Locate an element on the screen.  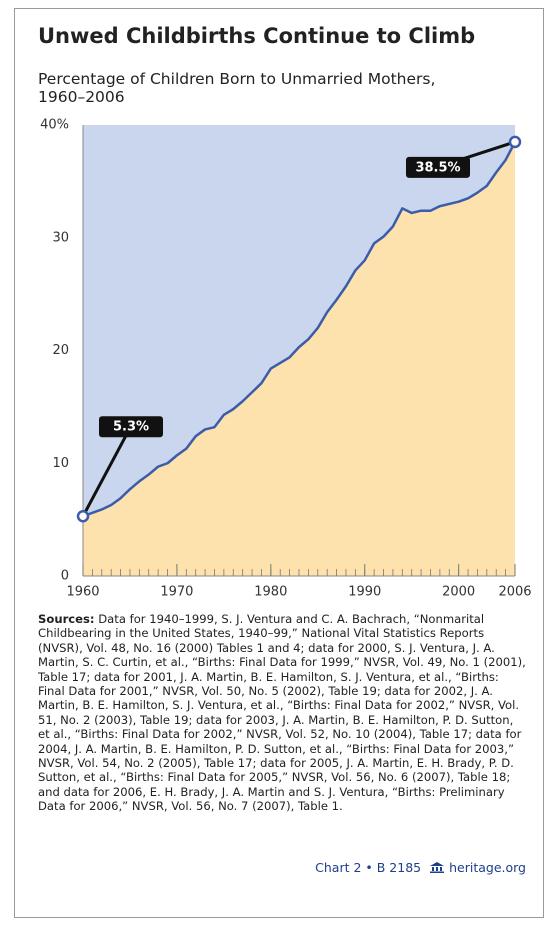
data-label: 5.3% is located at coordinates (131, 427).